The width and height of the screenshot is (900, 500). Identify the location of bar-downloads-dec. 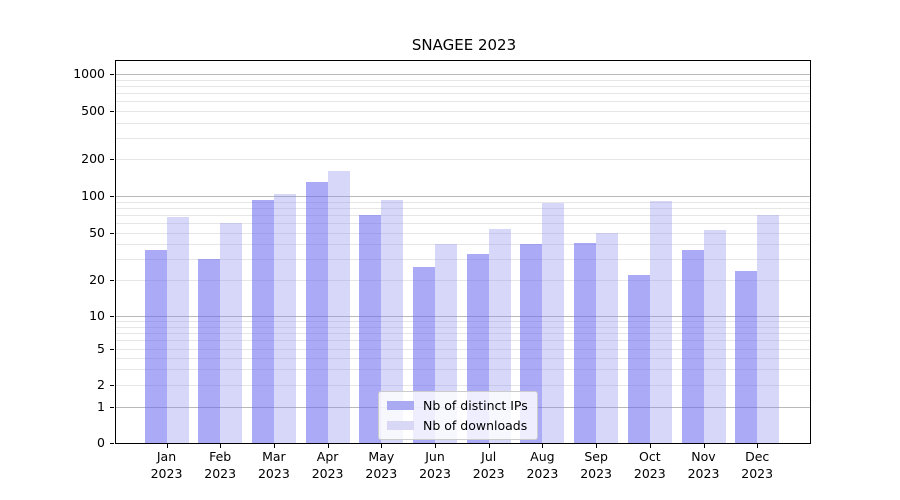
(768, 329).